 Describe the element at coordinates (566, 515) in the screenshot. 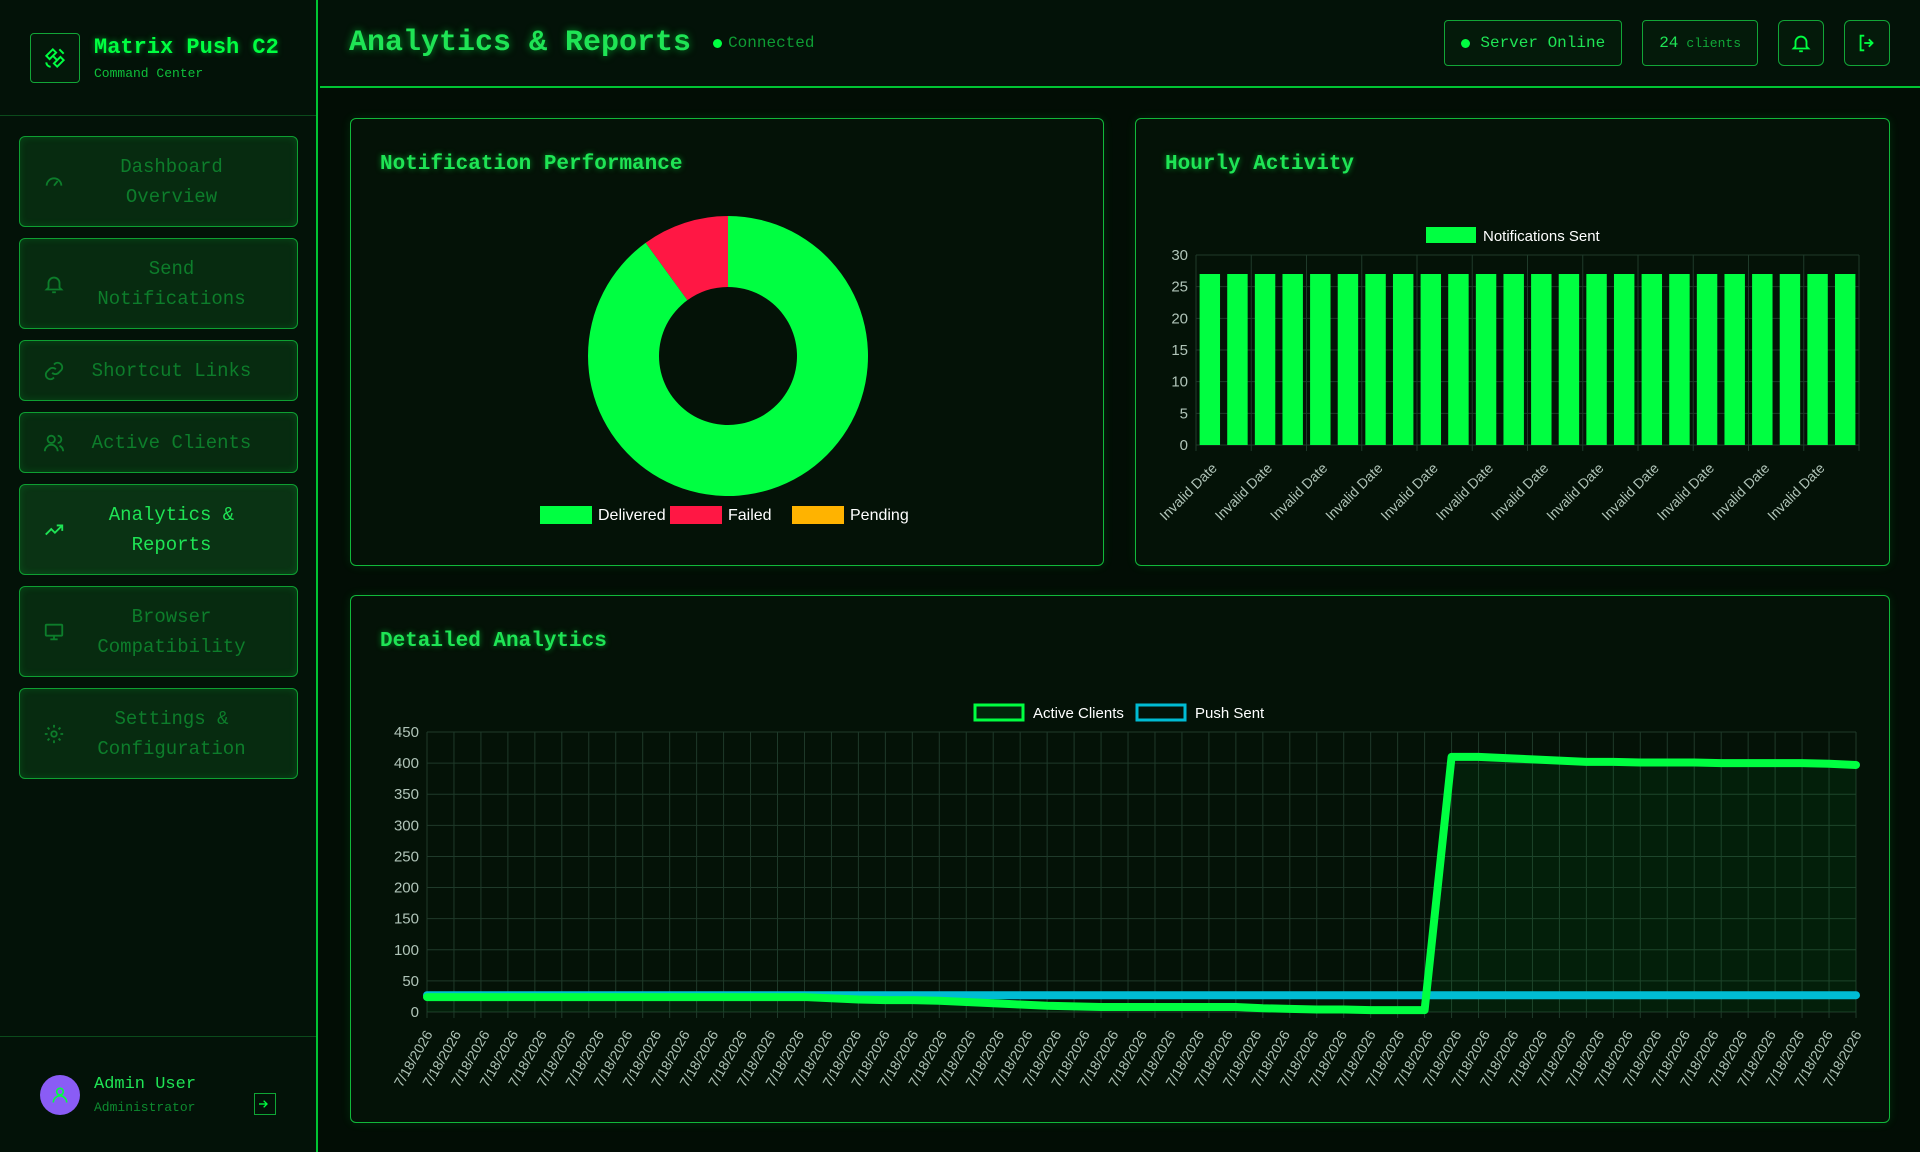

I see `legend-swatch-delivered` at that location.